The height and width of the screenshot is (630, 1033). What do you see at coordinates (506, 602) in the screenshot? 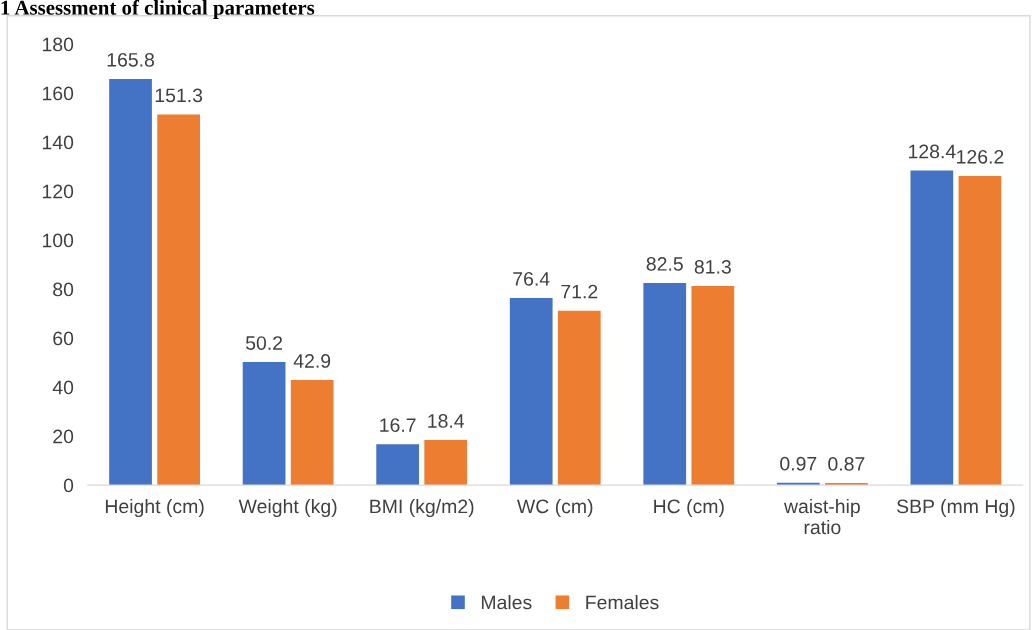
I see `legend-label: Males` at bounding box center [506, 602].